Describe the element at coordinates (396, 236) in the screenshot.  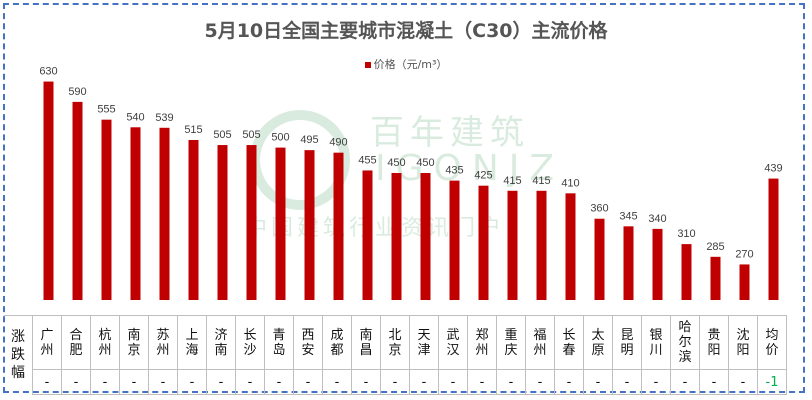
I see `bar-北京` at that location.